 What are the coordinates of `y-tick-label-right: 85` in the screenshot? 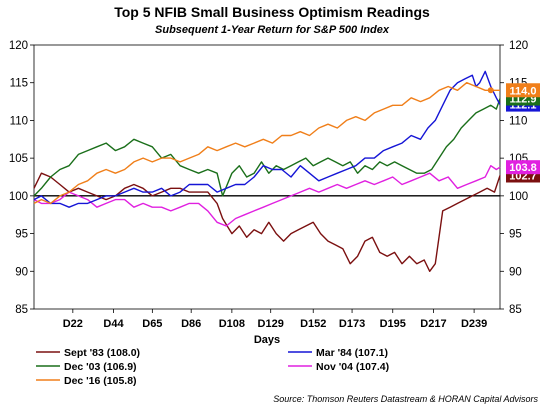 It's located at (515, 310).